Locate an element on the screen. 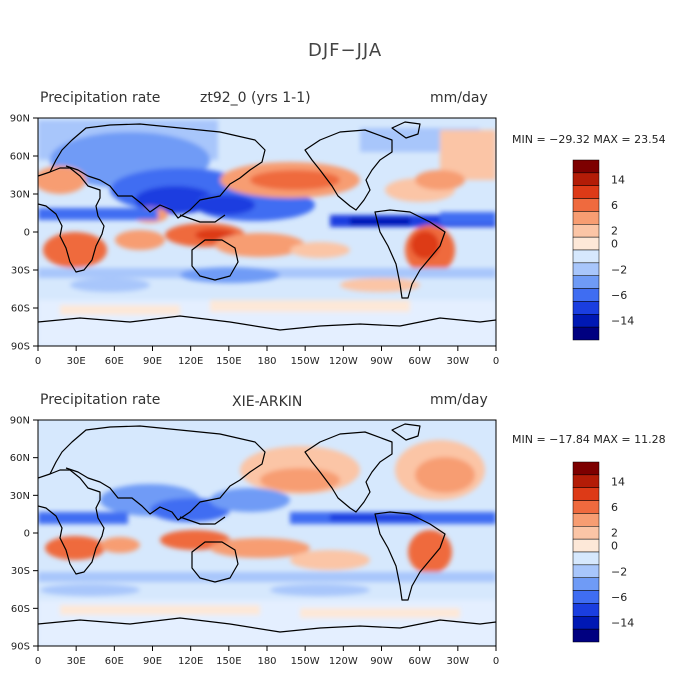  panel2-center-label: XIE-ARKIN is located at coordinates (267, 402).